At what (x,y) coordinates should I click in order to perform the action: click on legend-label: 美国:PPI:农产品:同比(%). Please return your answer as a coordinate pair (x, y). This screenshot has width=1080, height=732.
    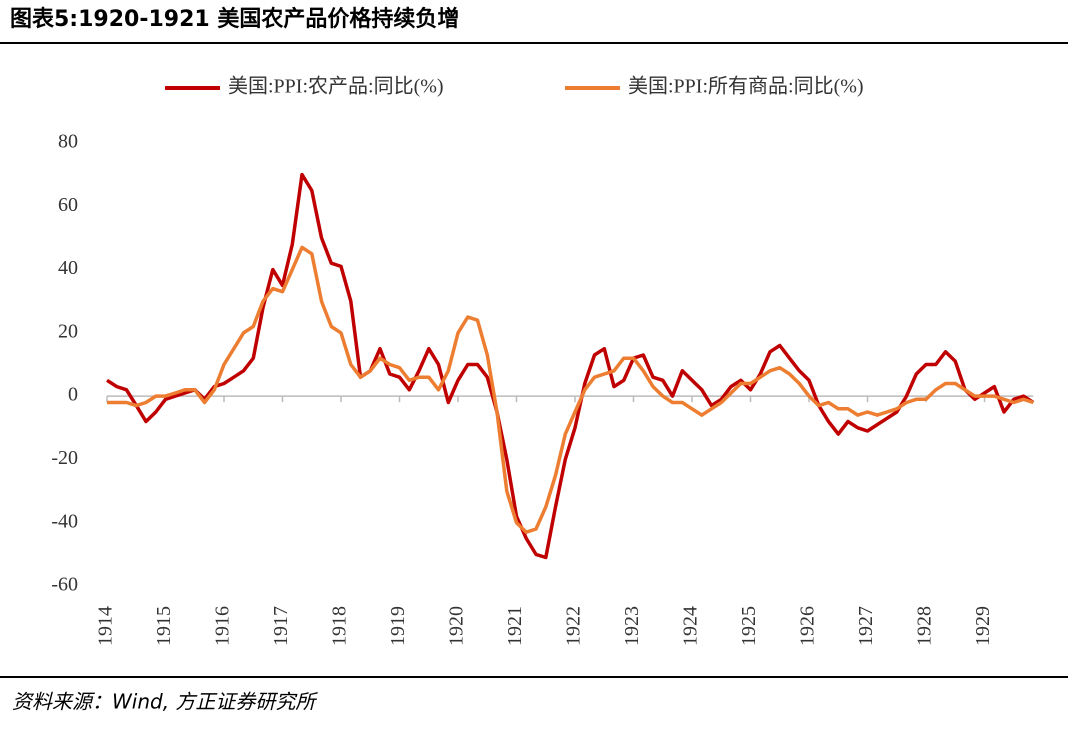
    Looking at the image, I should click on (336, 86).